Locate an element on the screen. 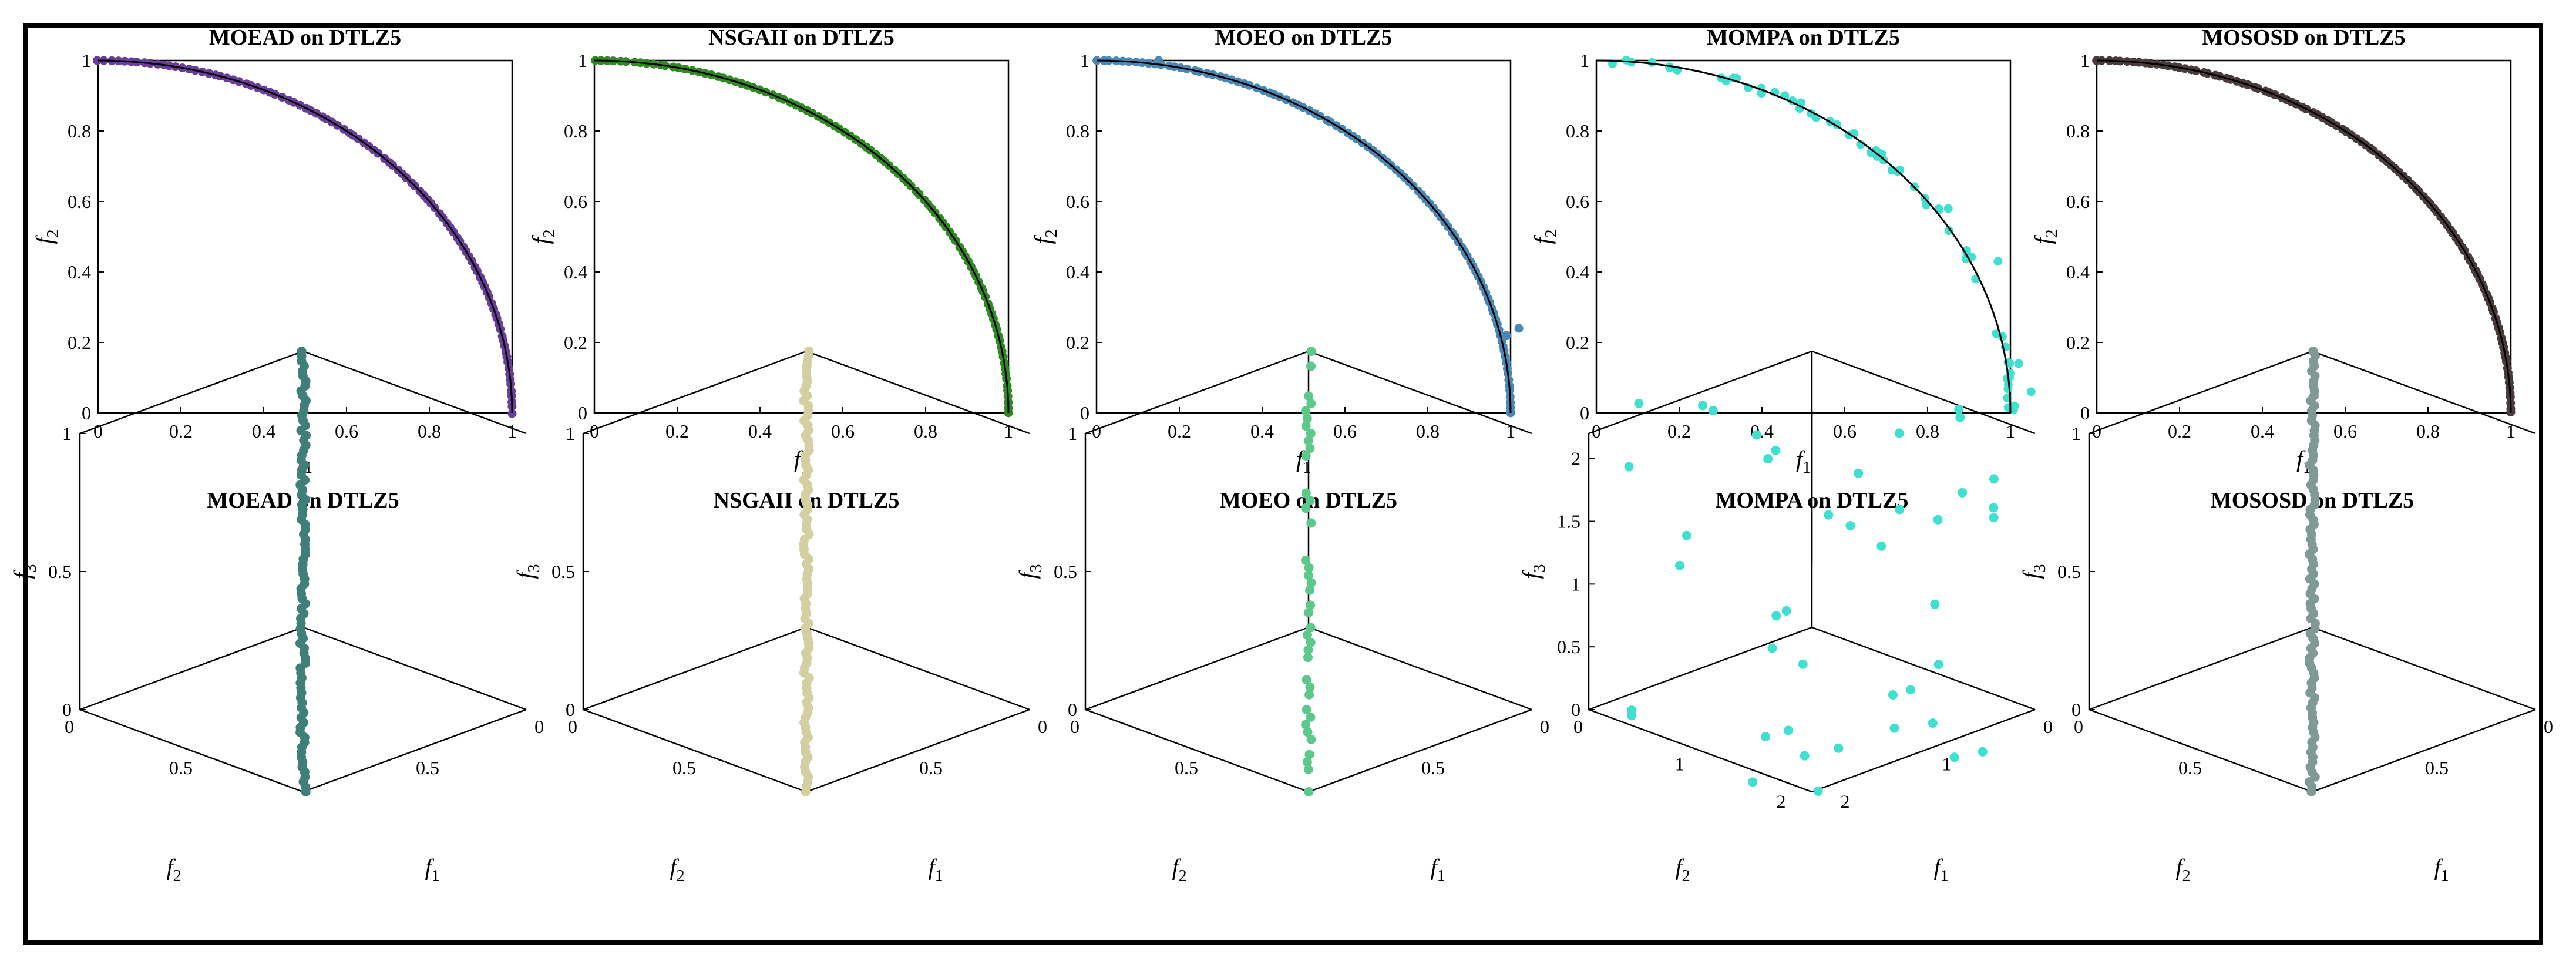 Image resolution: width=2576 pixels, height=978 pixels. chart-title: MOEAD on DTLZ5 is located at coordinates (305, 37).